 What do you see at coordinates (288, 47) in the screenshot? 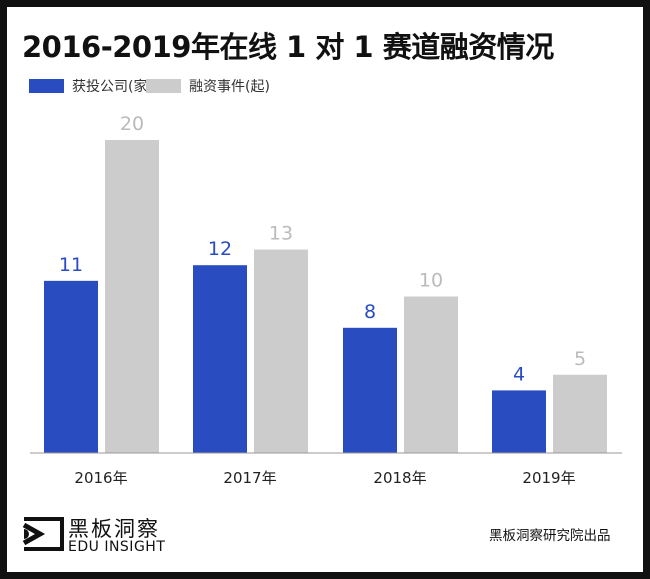
I see `chart-title: 2016-2019年在线 1 对 1 赛道融资情况` at bounding box center [288, 47].